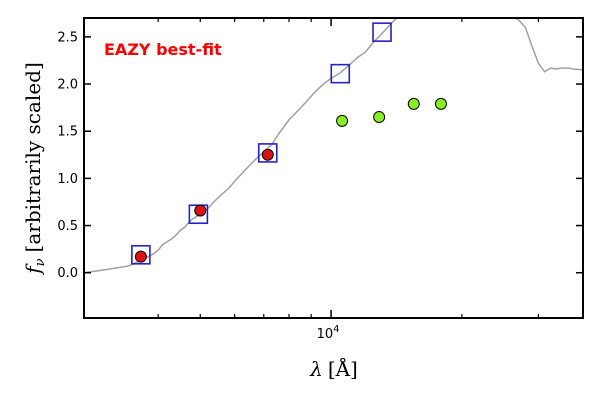 This screenshot has height=400, width=600. Describe the element at coordinates (316, 369) in the screenshot. I see `x-axis-symbol: λ` at that location.